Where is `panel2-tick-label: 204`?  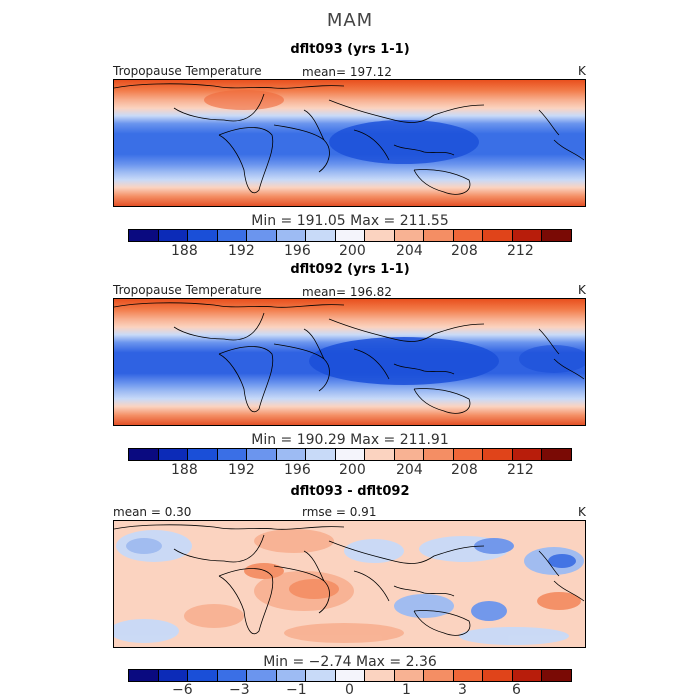
panel2-tick-label: 204 is located at coordinates (409, 470).